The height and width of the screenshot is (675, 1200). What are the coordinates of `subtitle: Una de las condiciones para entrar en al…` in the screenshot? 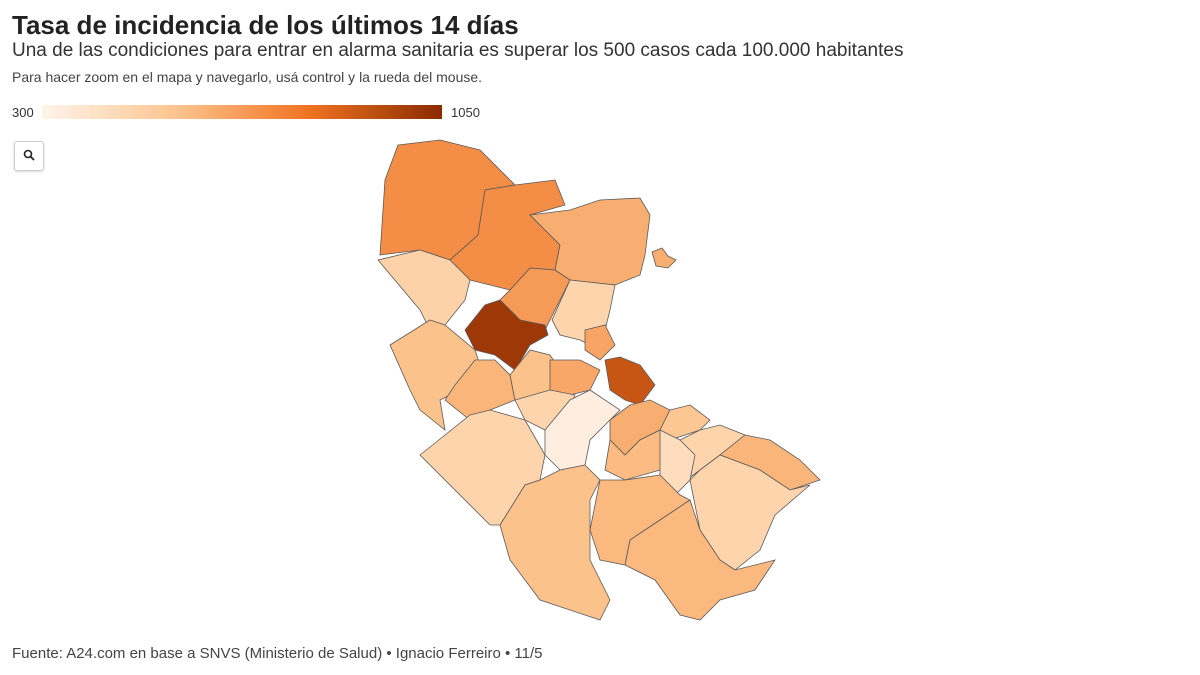 It's located at (458, 50).